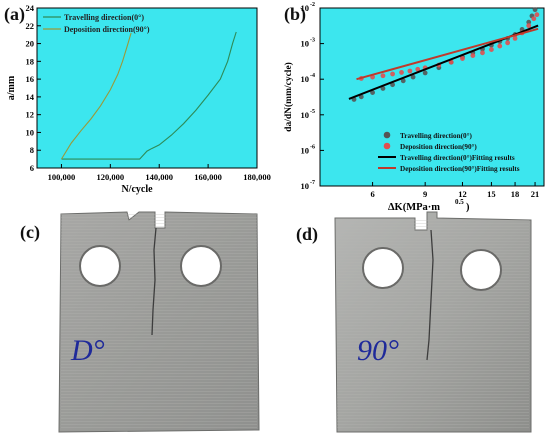 This screenshot has height=435, width=550. What do you see at coordinates (62, 177) in the screenshot?
I see `x-tick-label: 100,000` at bounding box center [62, 177].